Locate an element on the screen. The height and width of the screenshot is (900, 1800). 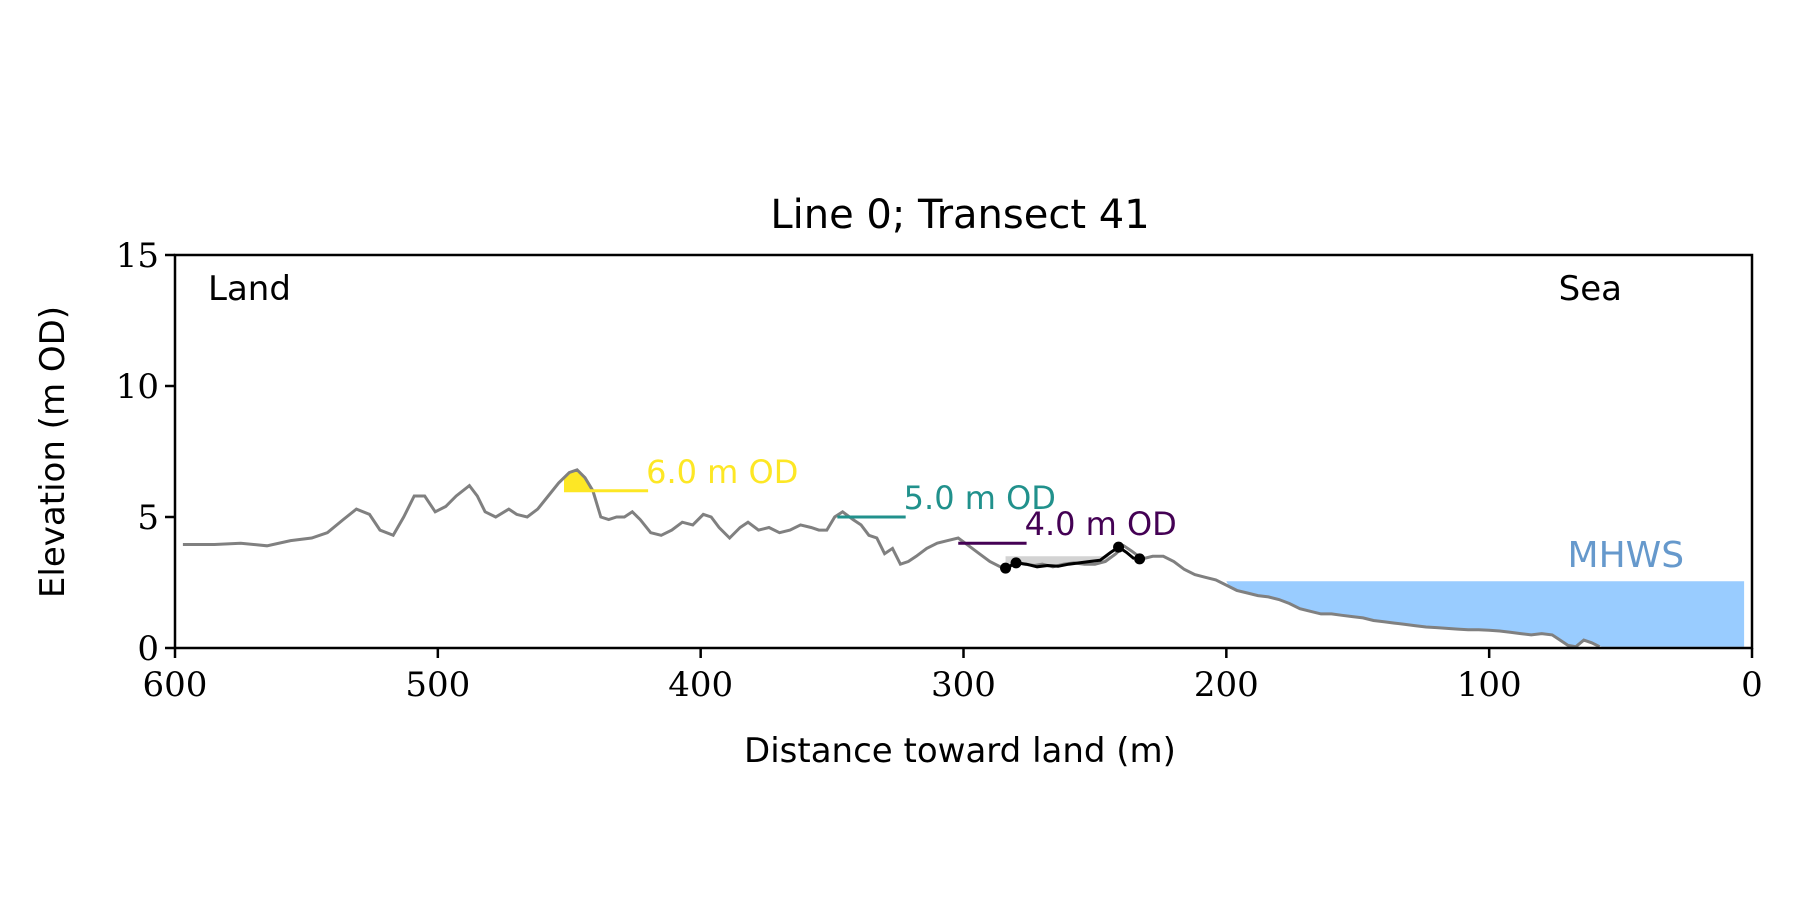
corner-label-sea: Sea is located at coordinates (1590, 289).